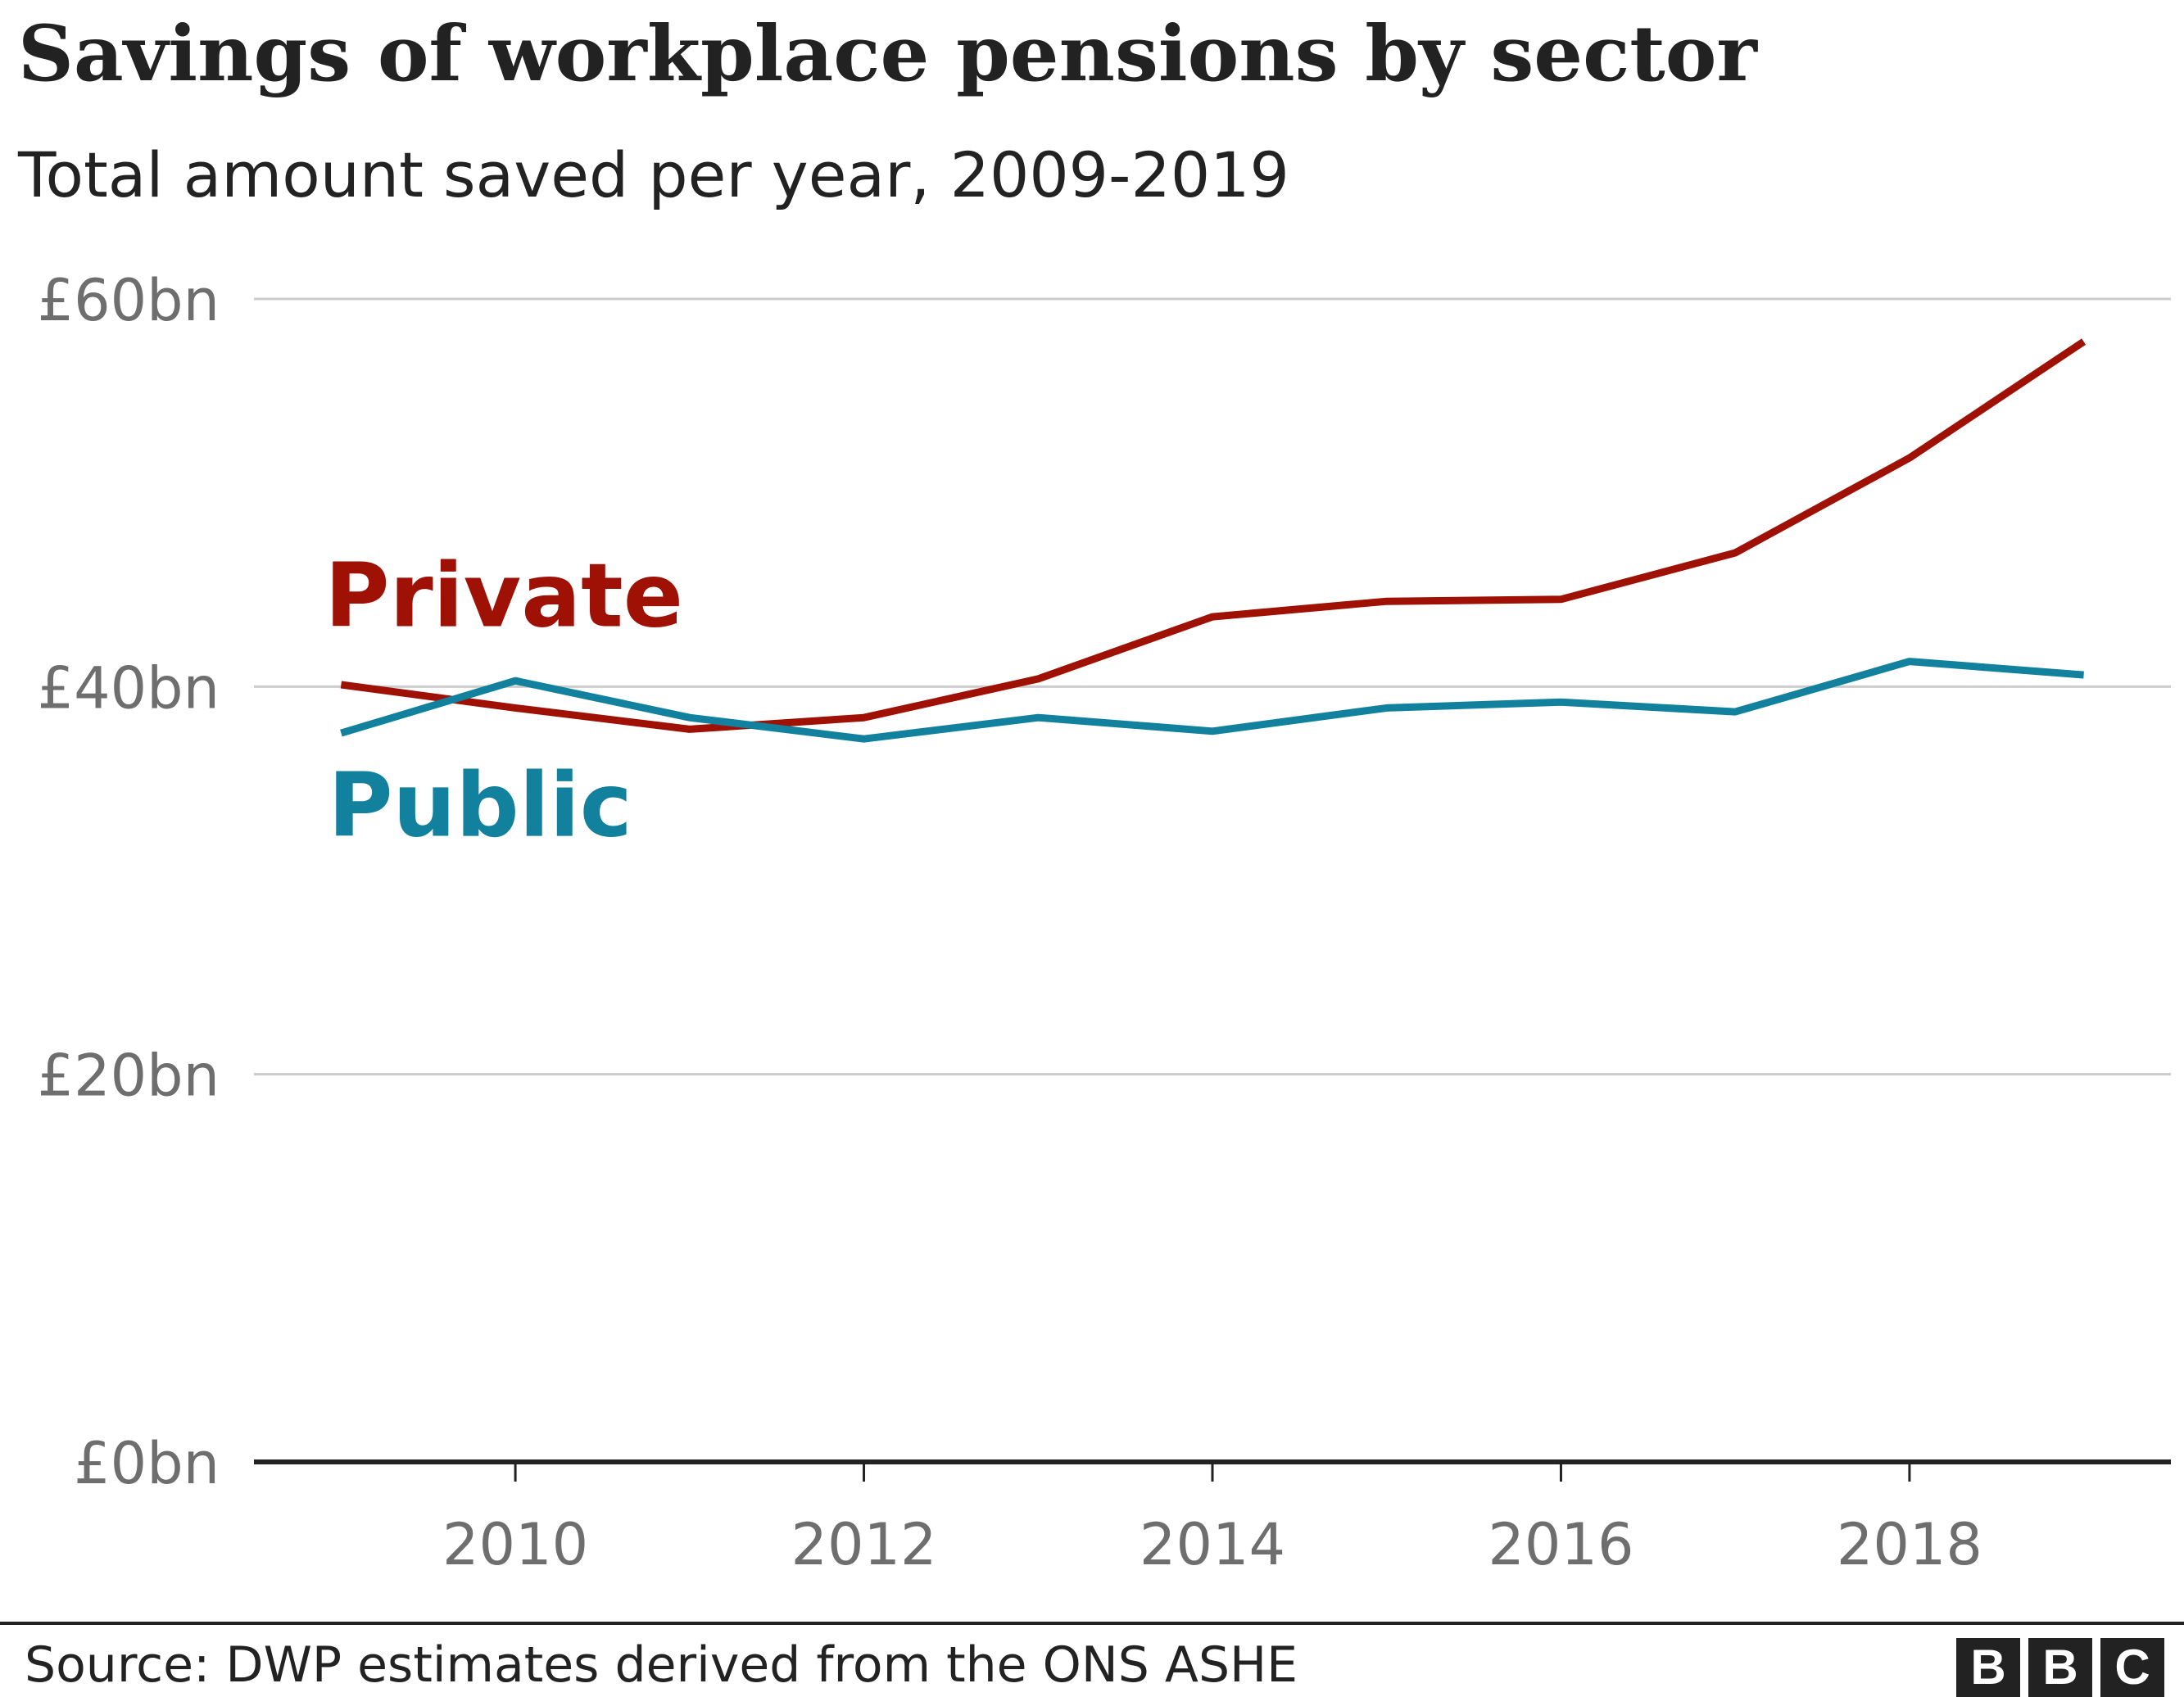 This screenshot has width=2184, height=1706. Describe the element at coordinates (129, 1076) in the screenshot. I see `y-tick-label: £20bn` at that location.